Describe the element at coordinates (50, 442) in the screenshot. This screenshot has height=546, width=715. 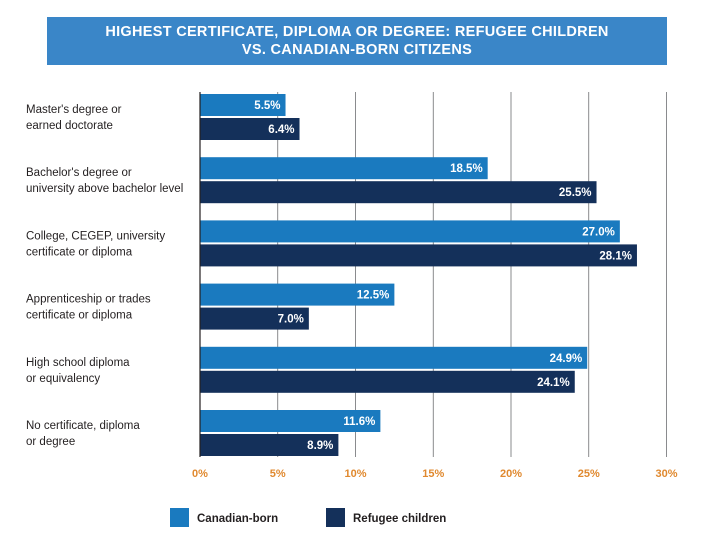
I see `category-label: or degree` at that location.